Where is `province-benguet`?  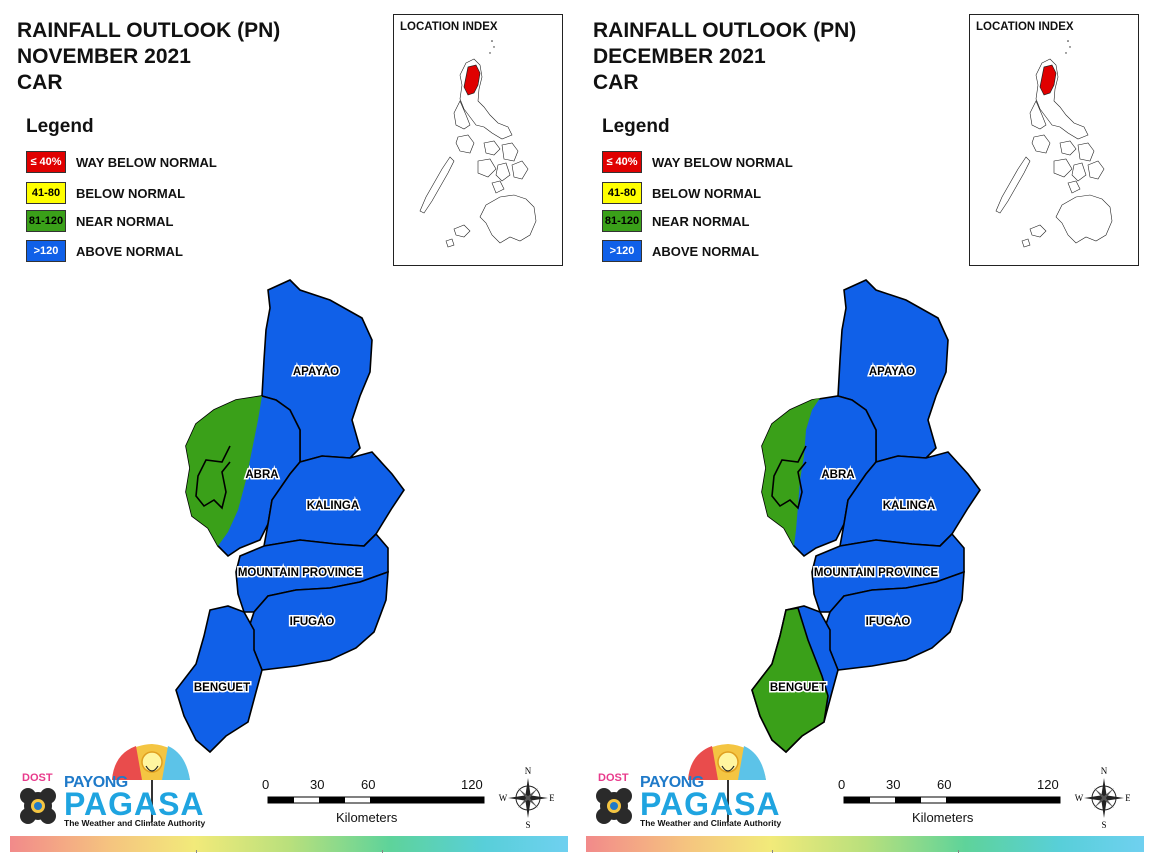 province-benguet is located at coordinates (219, 679).